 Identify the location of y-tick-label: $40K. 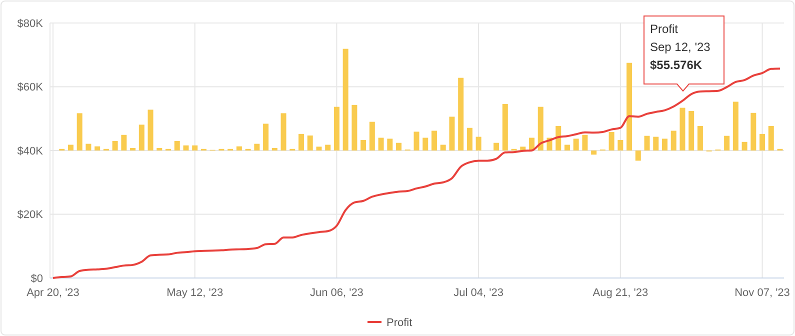
(30, 151).